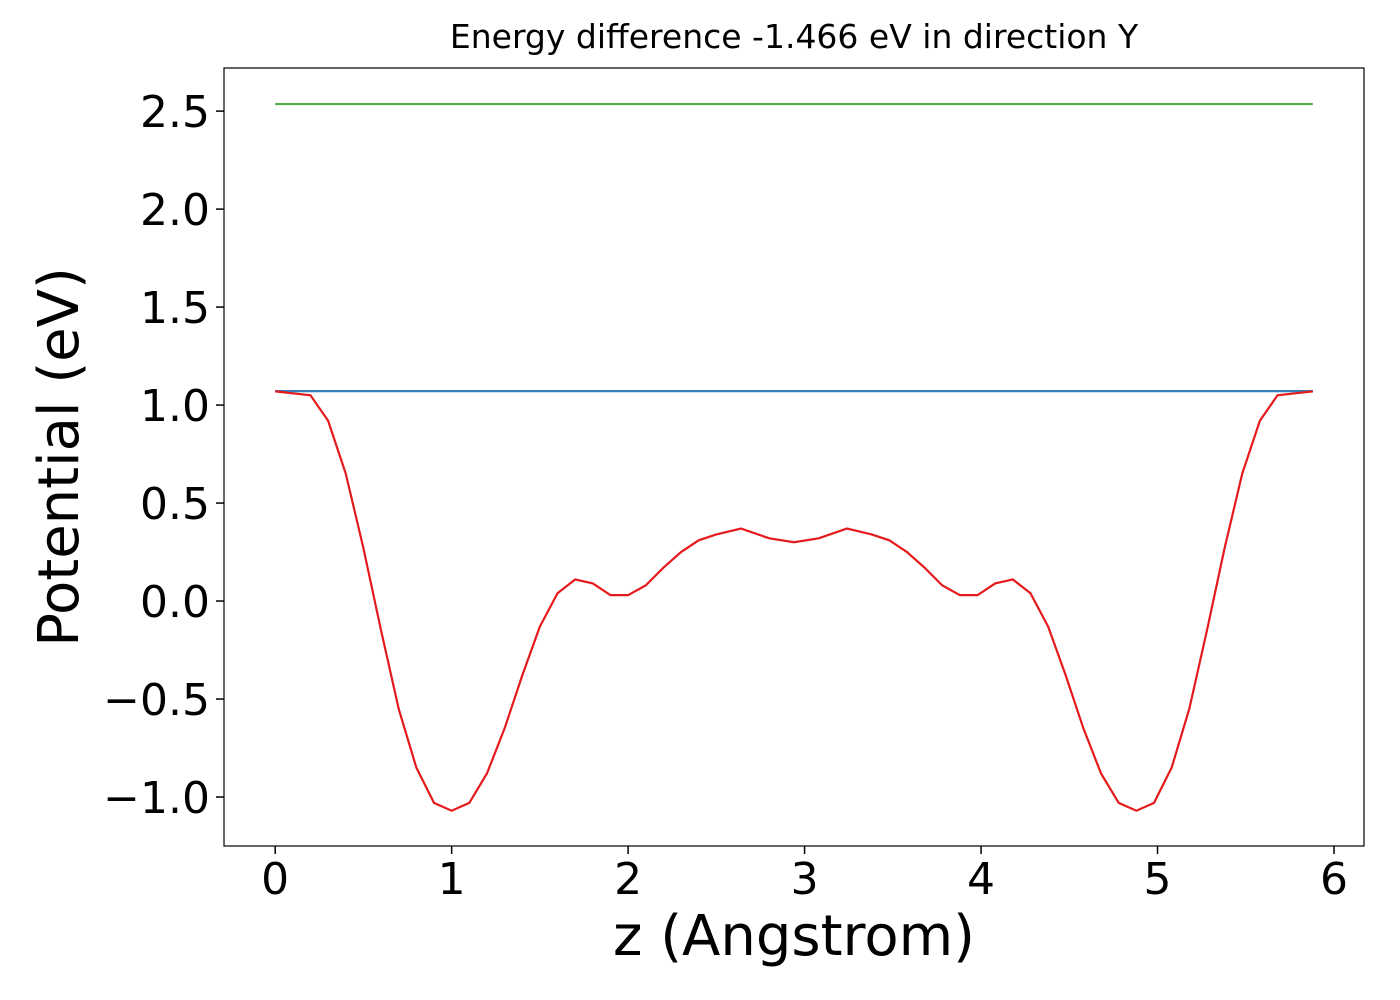 The image size is (1400, 1000). Describe the element at coordinates (59, 457) in the screenshot. I see `y-axis-label: Potential (eV)` at that location.